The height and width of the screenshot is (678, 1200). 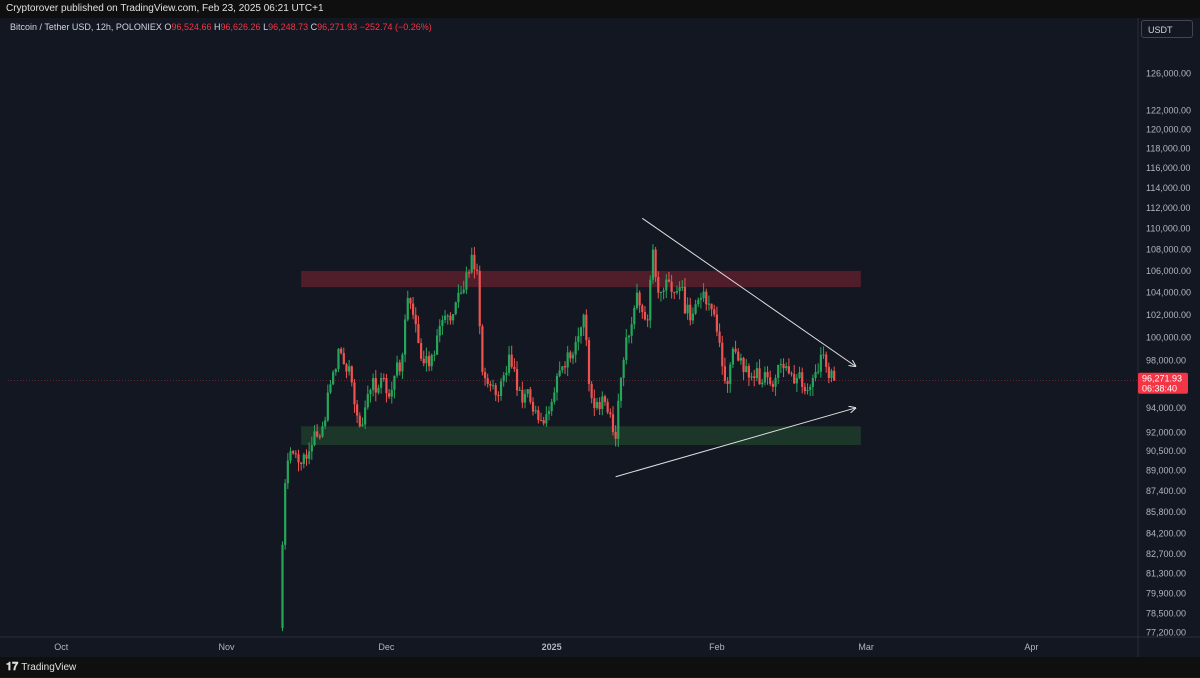 What do you see at coordinates (717, 647) in the screenshot?
I see `x-tick-label: Feb` at bounding box center [717, 647].